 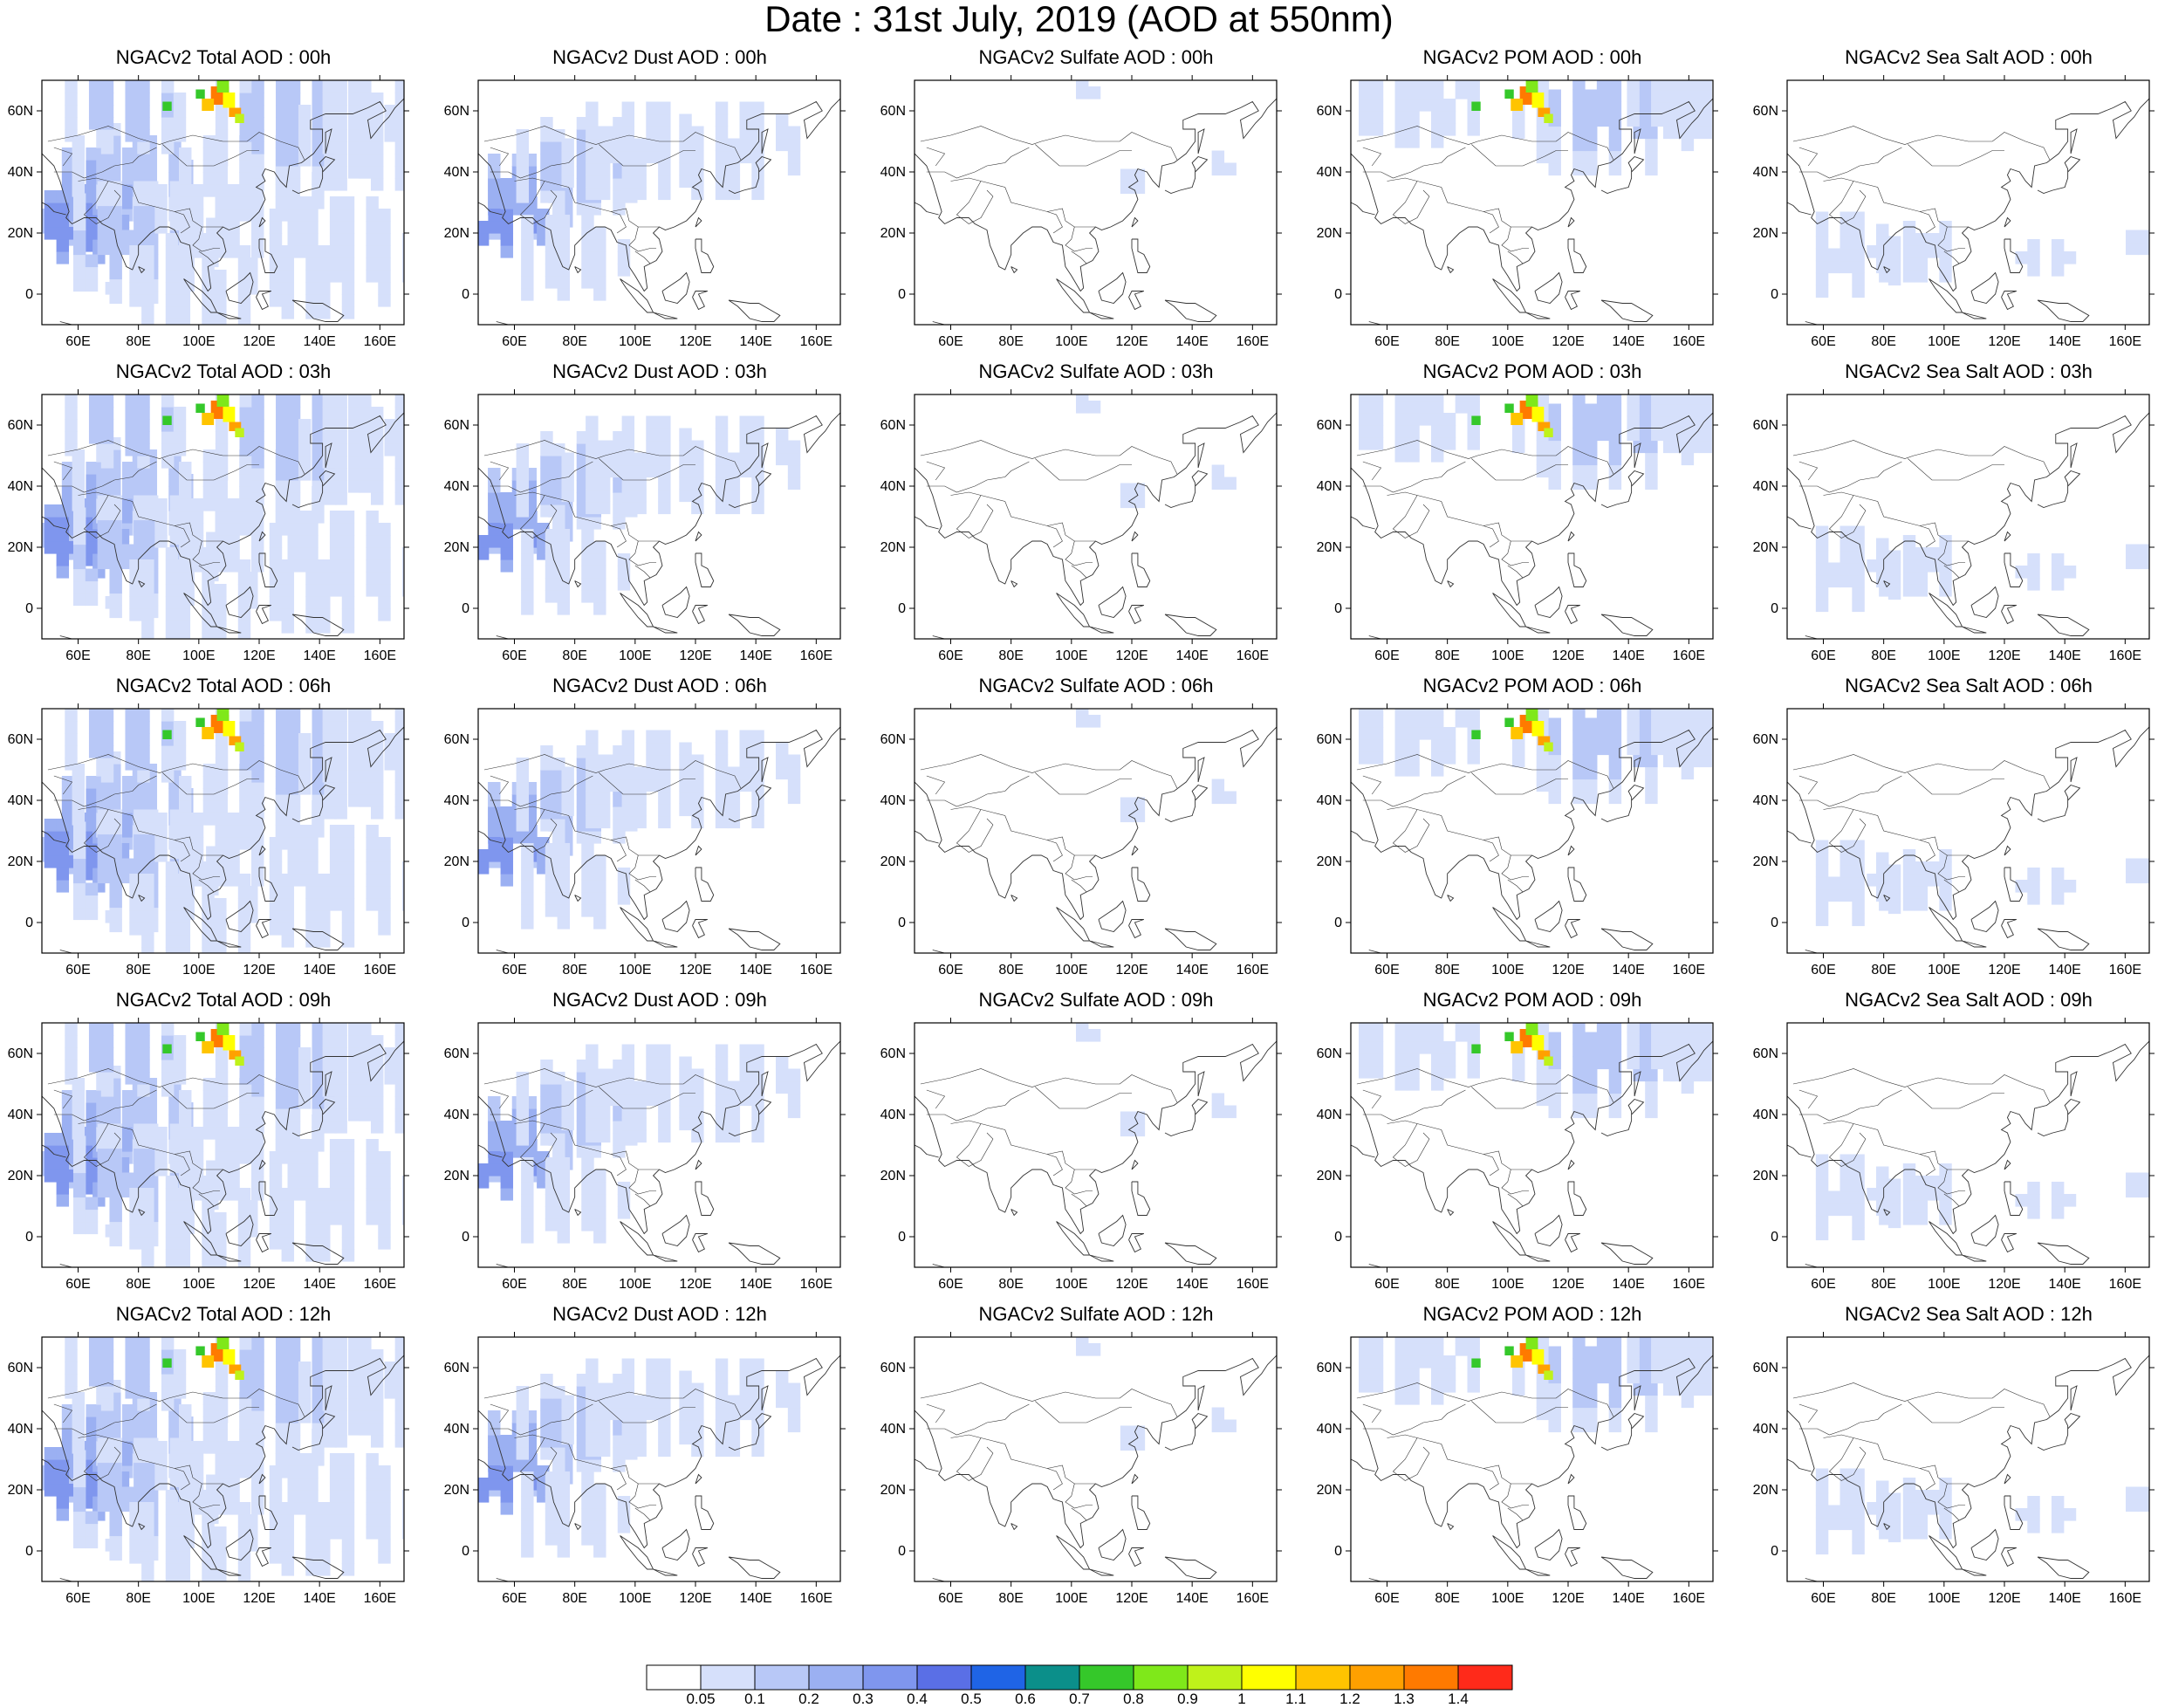 What do you see at coordinates (1883, 655) in the screenshot?
I see `lon-tick-label: 80E` at bounding box center [1883, 655].